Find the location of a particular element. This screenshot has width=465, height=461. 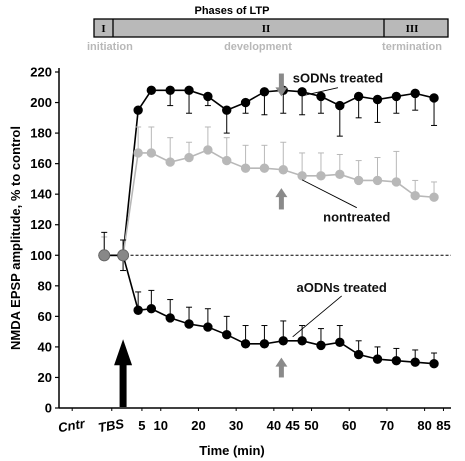

tbs-arrow-shaft is located at coordinates (123, 384).